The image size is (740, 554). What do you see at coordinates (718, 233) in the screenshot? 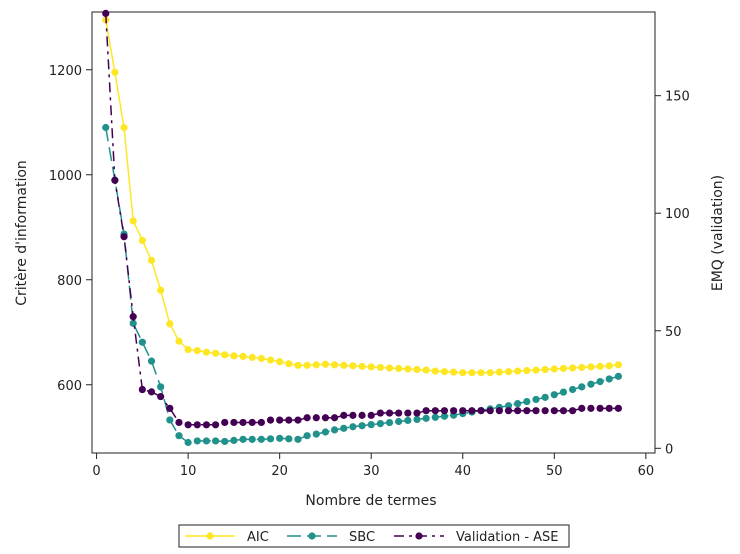
I see `y-axis-right-label: EMQ (validation)` at bounding box center [718, 233].